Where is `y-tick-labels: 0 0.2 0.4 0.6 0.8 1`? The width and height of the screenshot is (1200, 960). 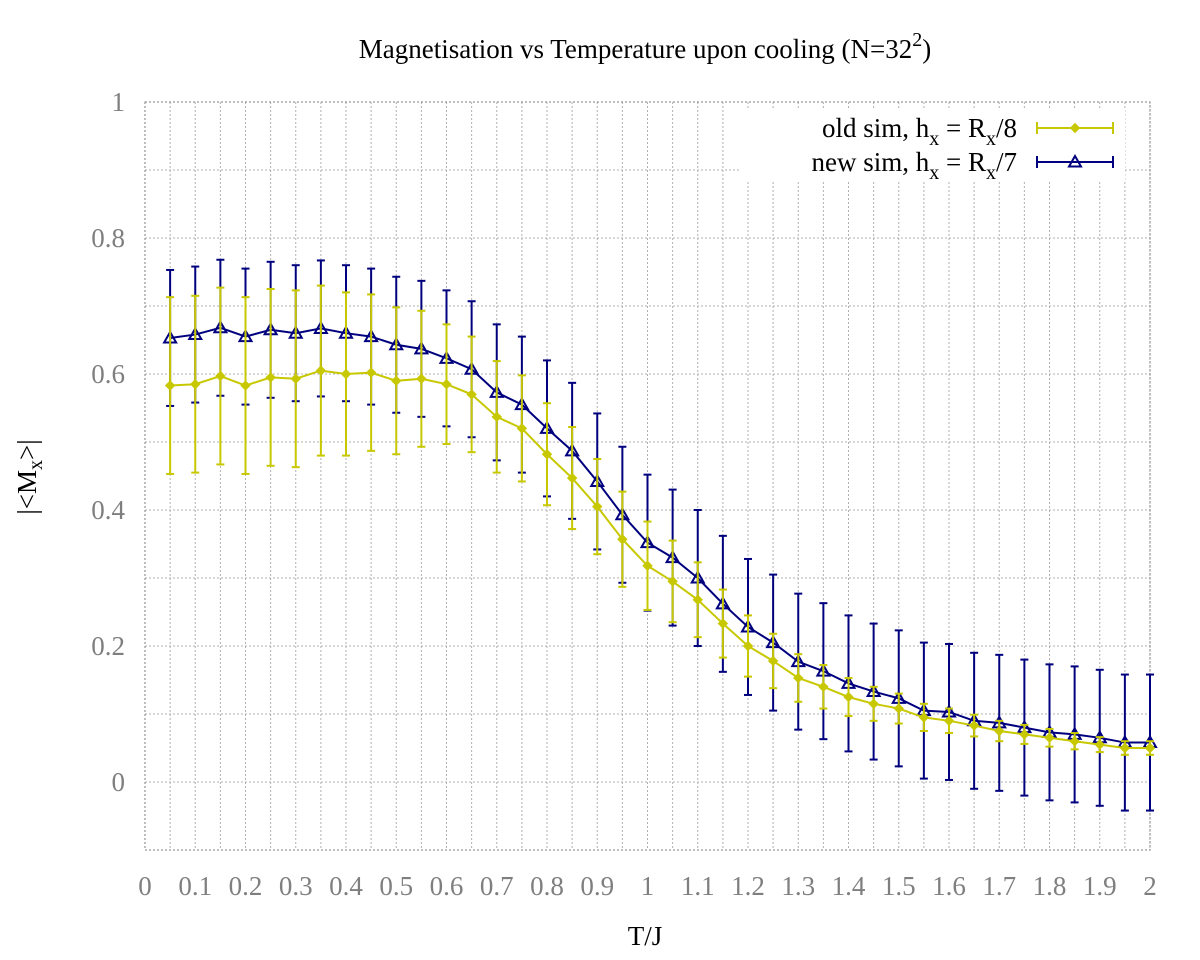 y-tick-labels: 0 0.2 0.4 0.6 0.8 1 is located at coordinates (108, 442).